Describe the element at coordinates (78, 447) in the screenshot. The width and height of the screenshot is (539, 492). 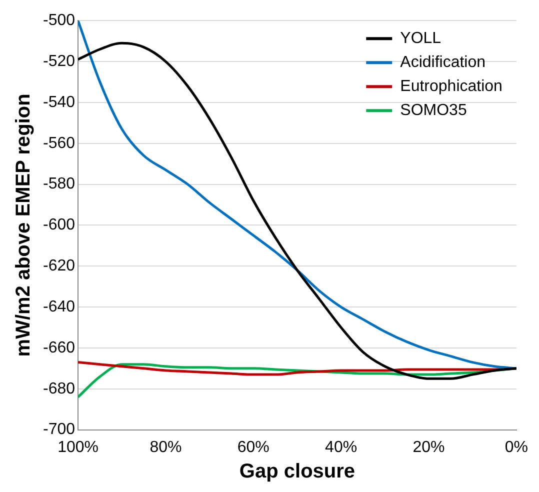
I see `x-tick-label: 100%` at that location.